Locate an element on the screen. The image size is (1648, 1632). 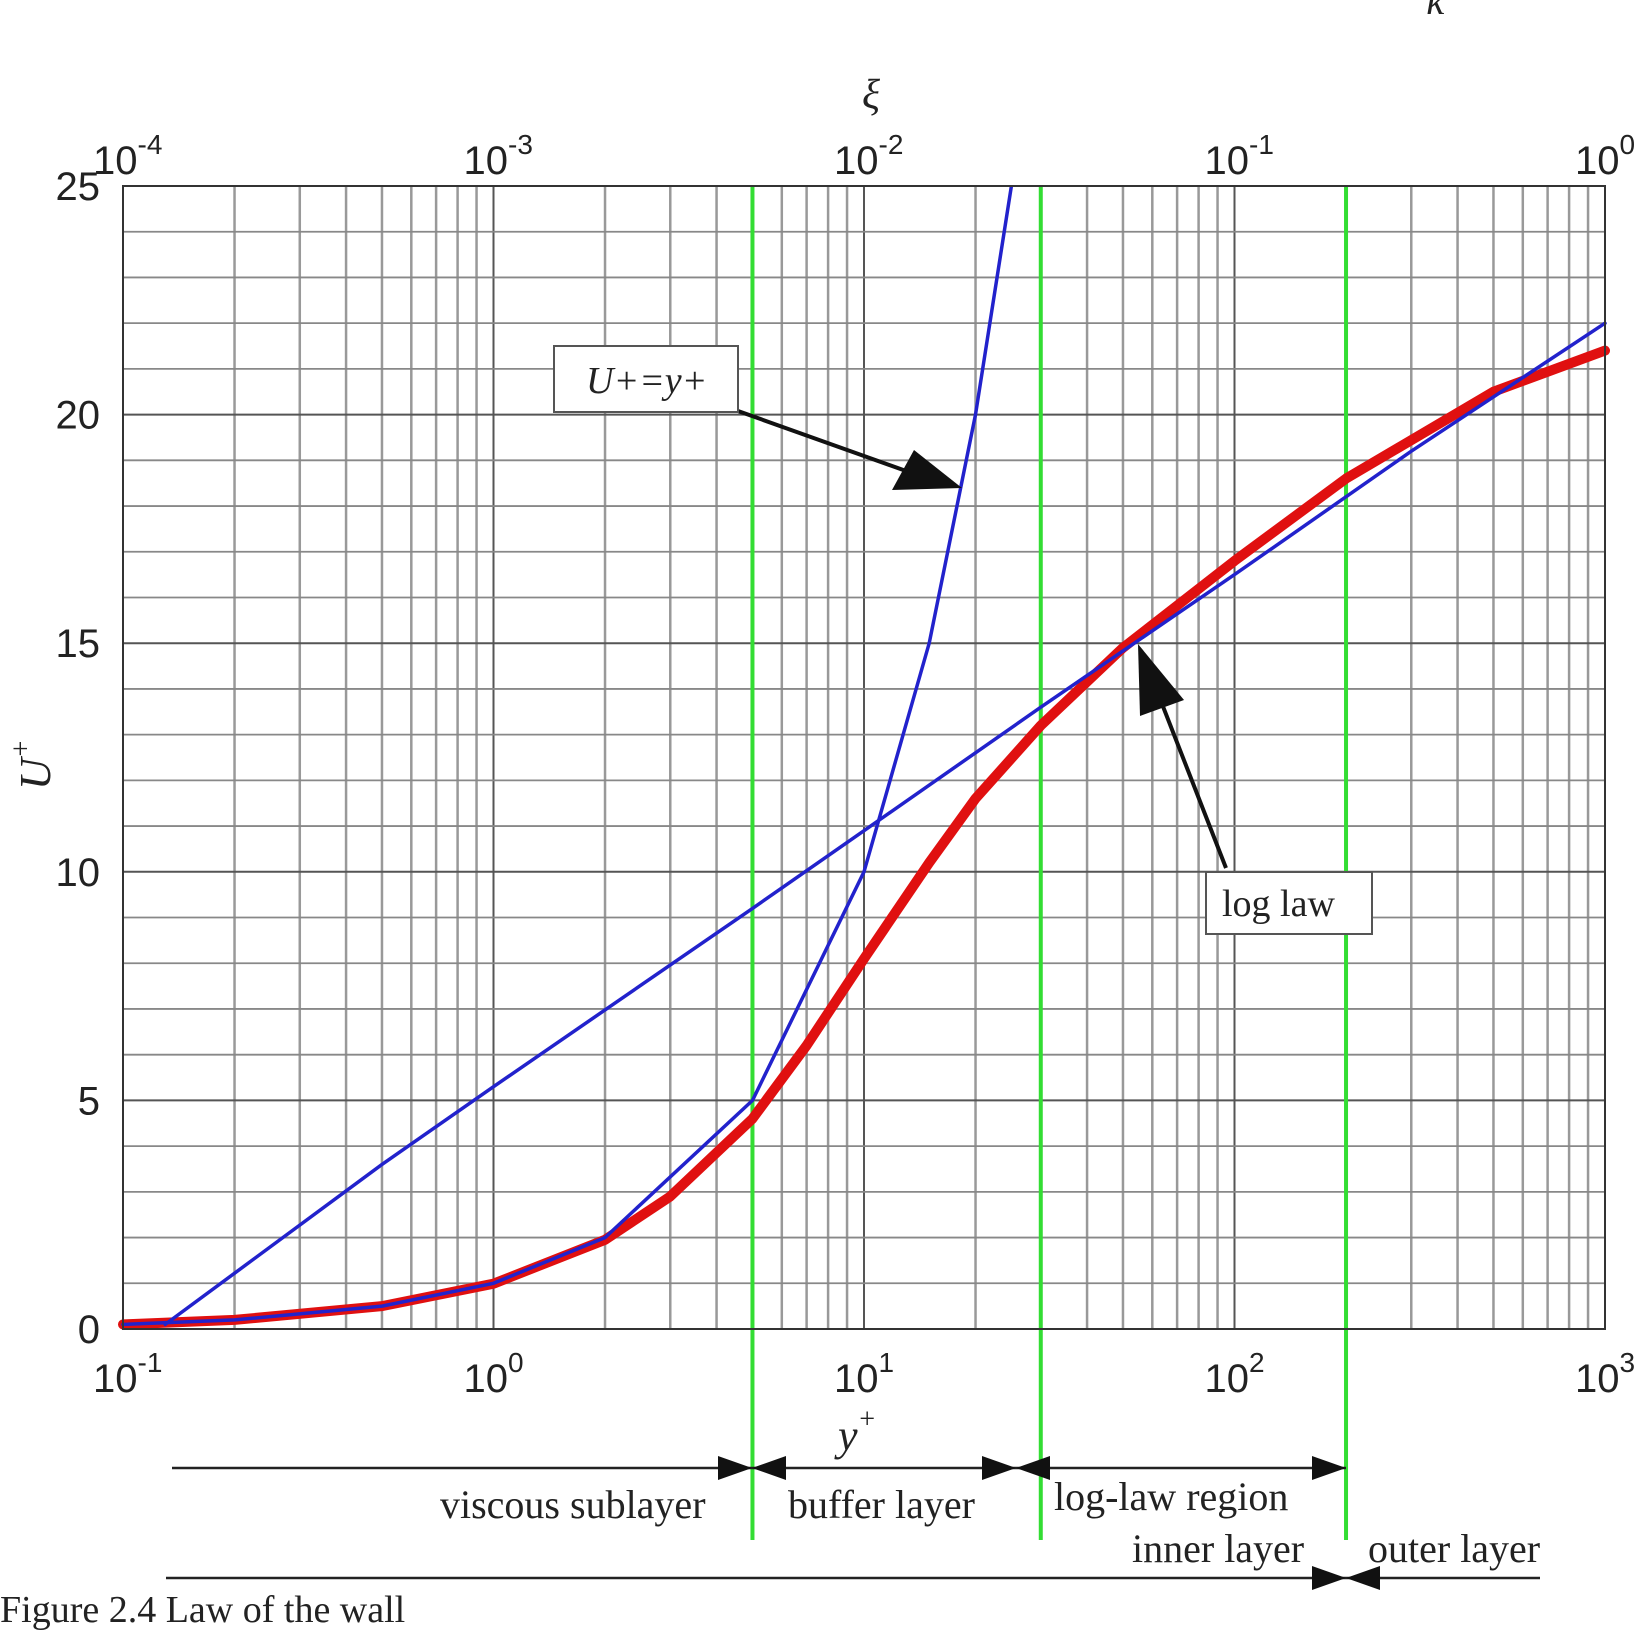
y-tick-label: 15 is located at coordinates (78, 644).